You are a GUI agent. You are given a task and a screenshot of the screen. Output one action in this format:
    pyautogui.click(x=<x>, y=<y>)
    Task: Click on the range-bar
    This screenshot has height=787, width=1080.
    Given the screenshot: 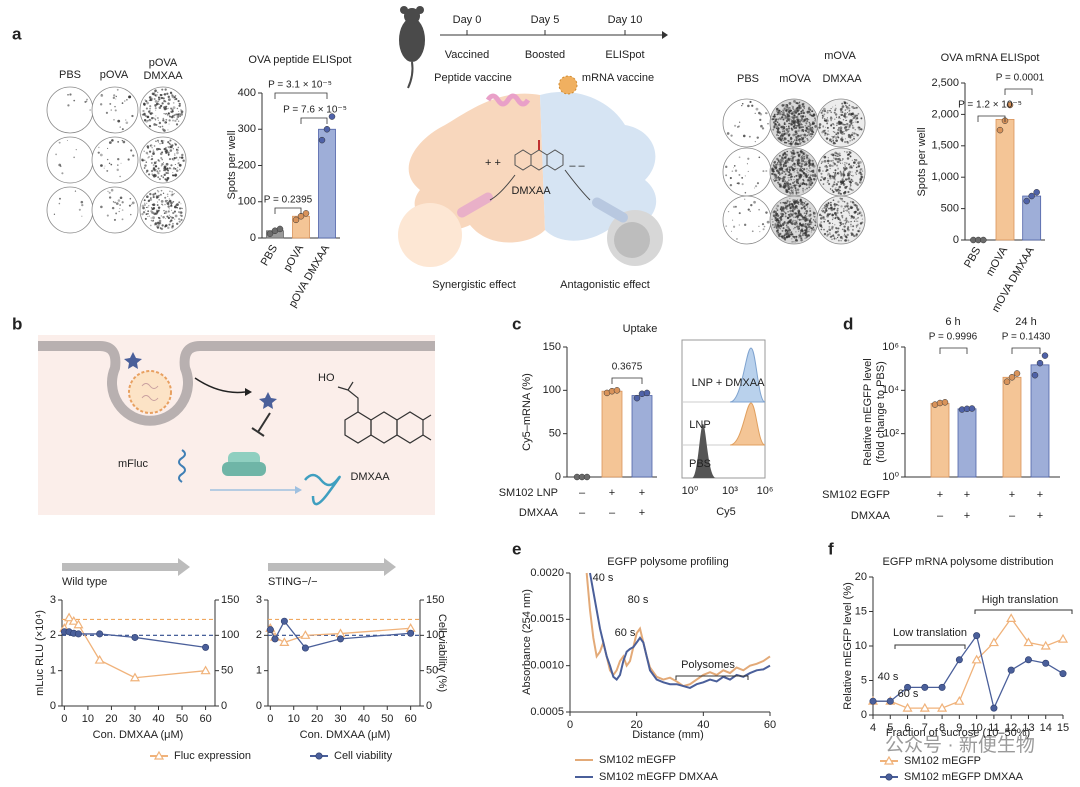 What is the action you would take?
    pyautogui.click(x=930, y=646)
    